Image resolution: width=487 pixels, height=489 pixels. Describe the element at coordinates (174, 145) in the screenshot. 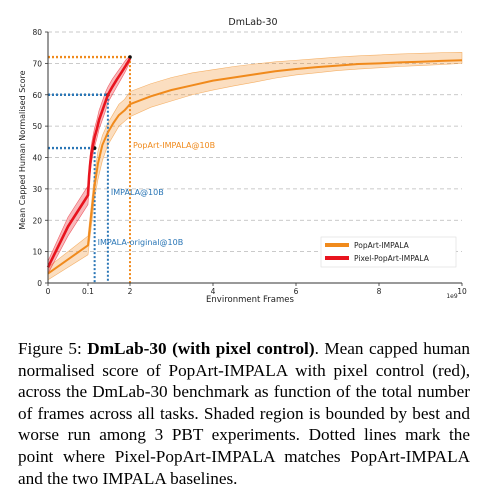

I see `annotation-label: PopArt-IMPALA@10B` at that location.